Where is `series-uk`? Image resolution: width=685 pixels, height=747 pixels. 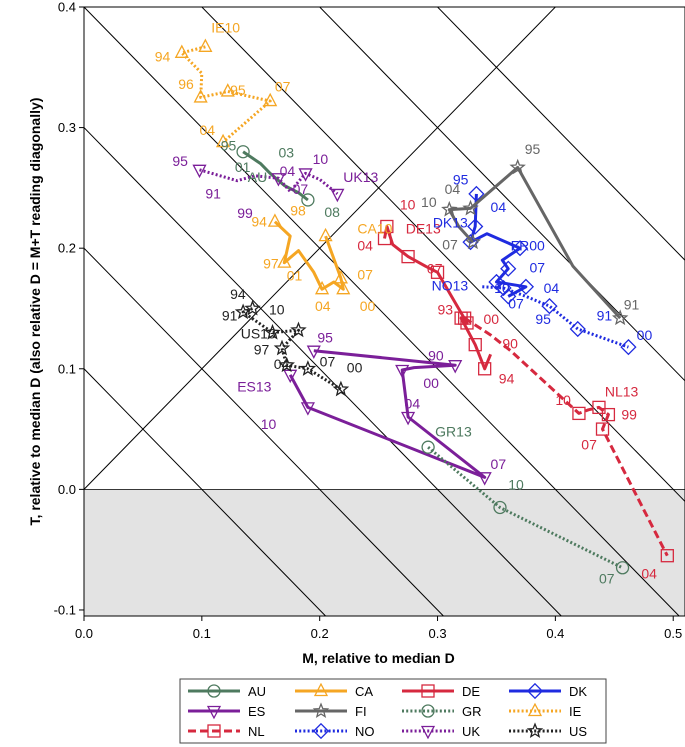
series-uk is located at coordinates (268, 183).